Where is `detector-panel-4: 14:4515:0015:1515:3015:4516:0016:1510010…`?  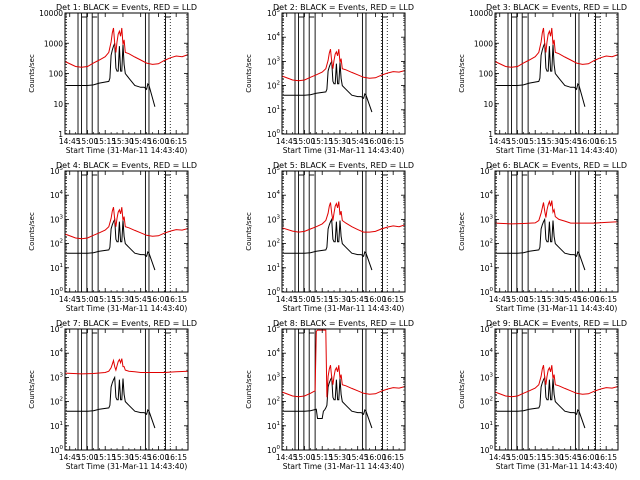 detector-panel-4: 14:4515:0015:1515:3015:4516:0016:1510010… is located at coordinates (112, 237).